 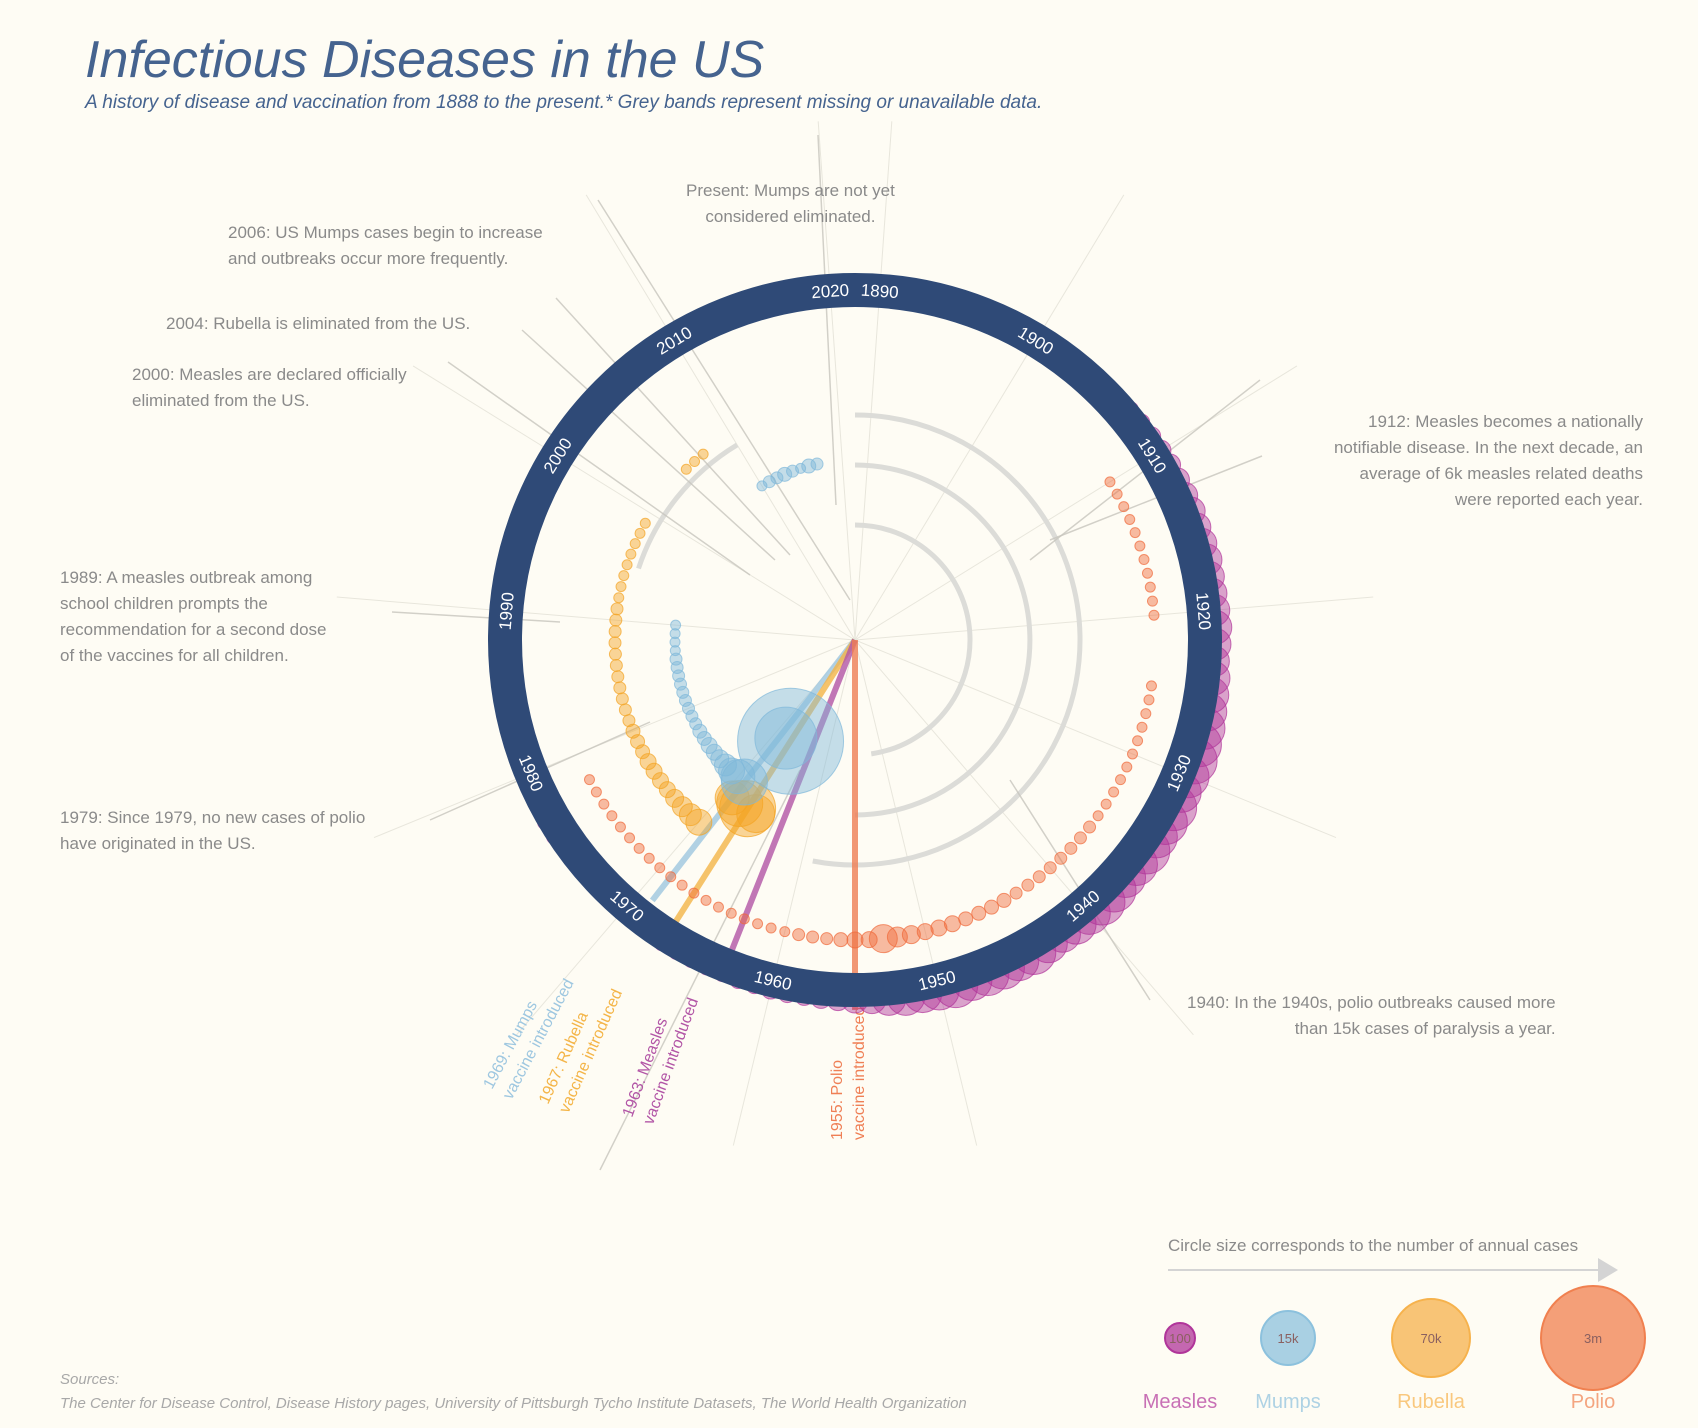 What do you see at coordinates (1180, 1402) in the screenshot?
I see `legend-name: Measles` at bounding box center [1180, 1402].